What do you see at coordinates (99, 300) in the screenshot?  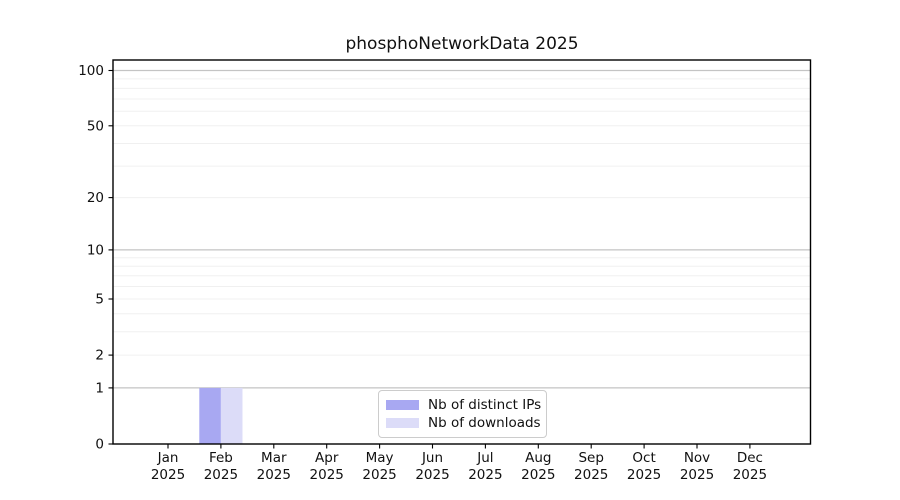 I see `y-tick-label-5: 5` at bounding box center [99, 300].